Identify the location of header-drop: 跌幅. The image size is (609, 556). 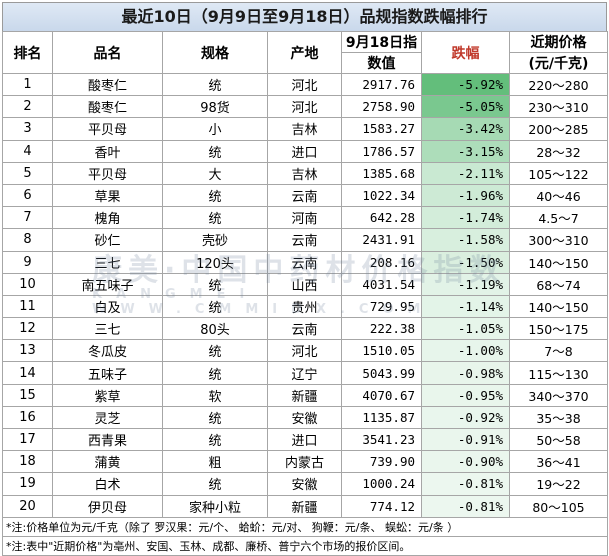
(465, 52).